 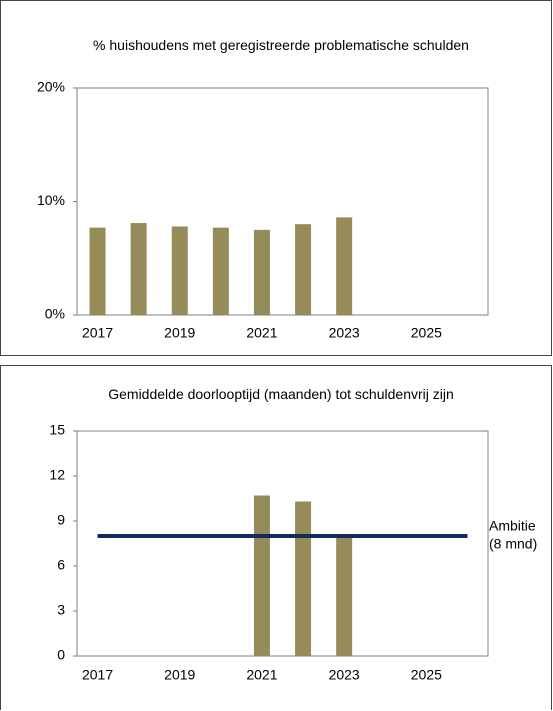 I want to click on y-tick-label: 20%, so click(x=51, y=87).